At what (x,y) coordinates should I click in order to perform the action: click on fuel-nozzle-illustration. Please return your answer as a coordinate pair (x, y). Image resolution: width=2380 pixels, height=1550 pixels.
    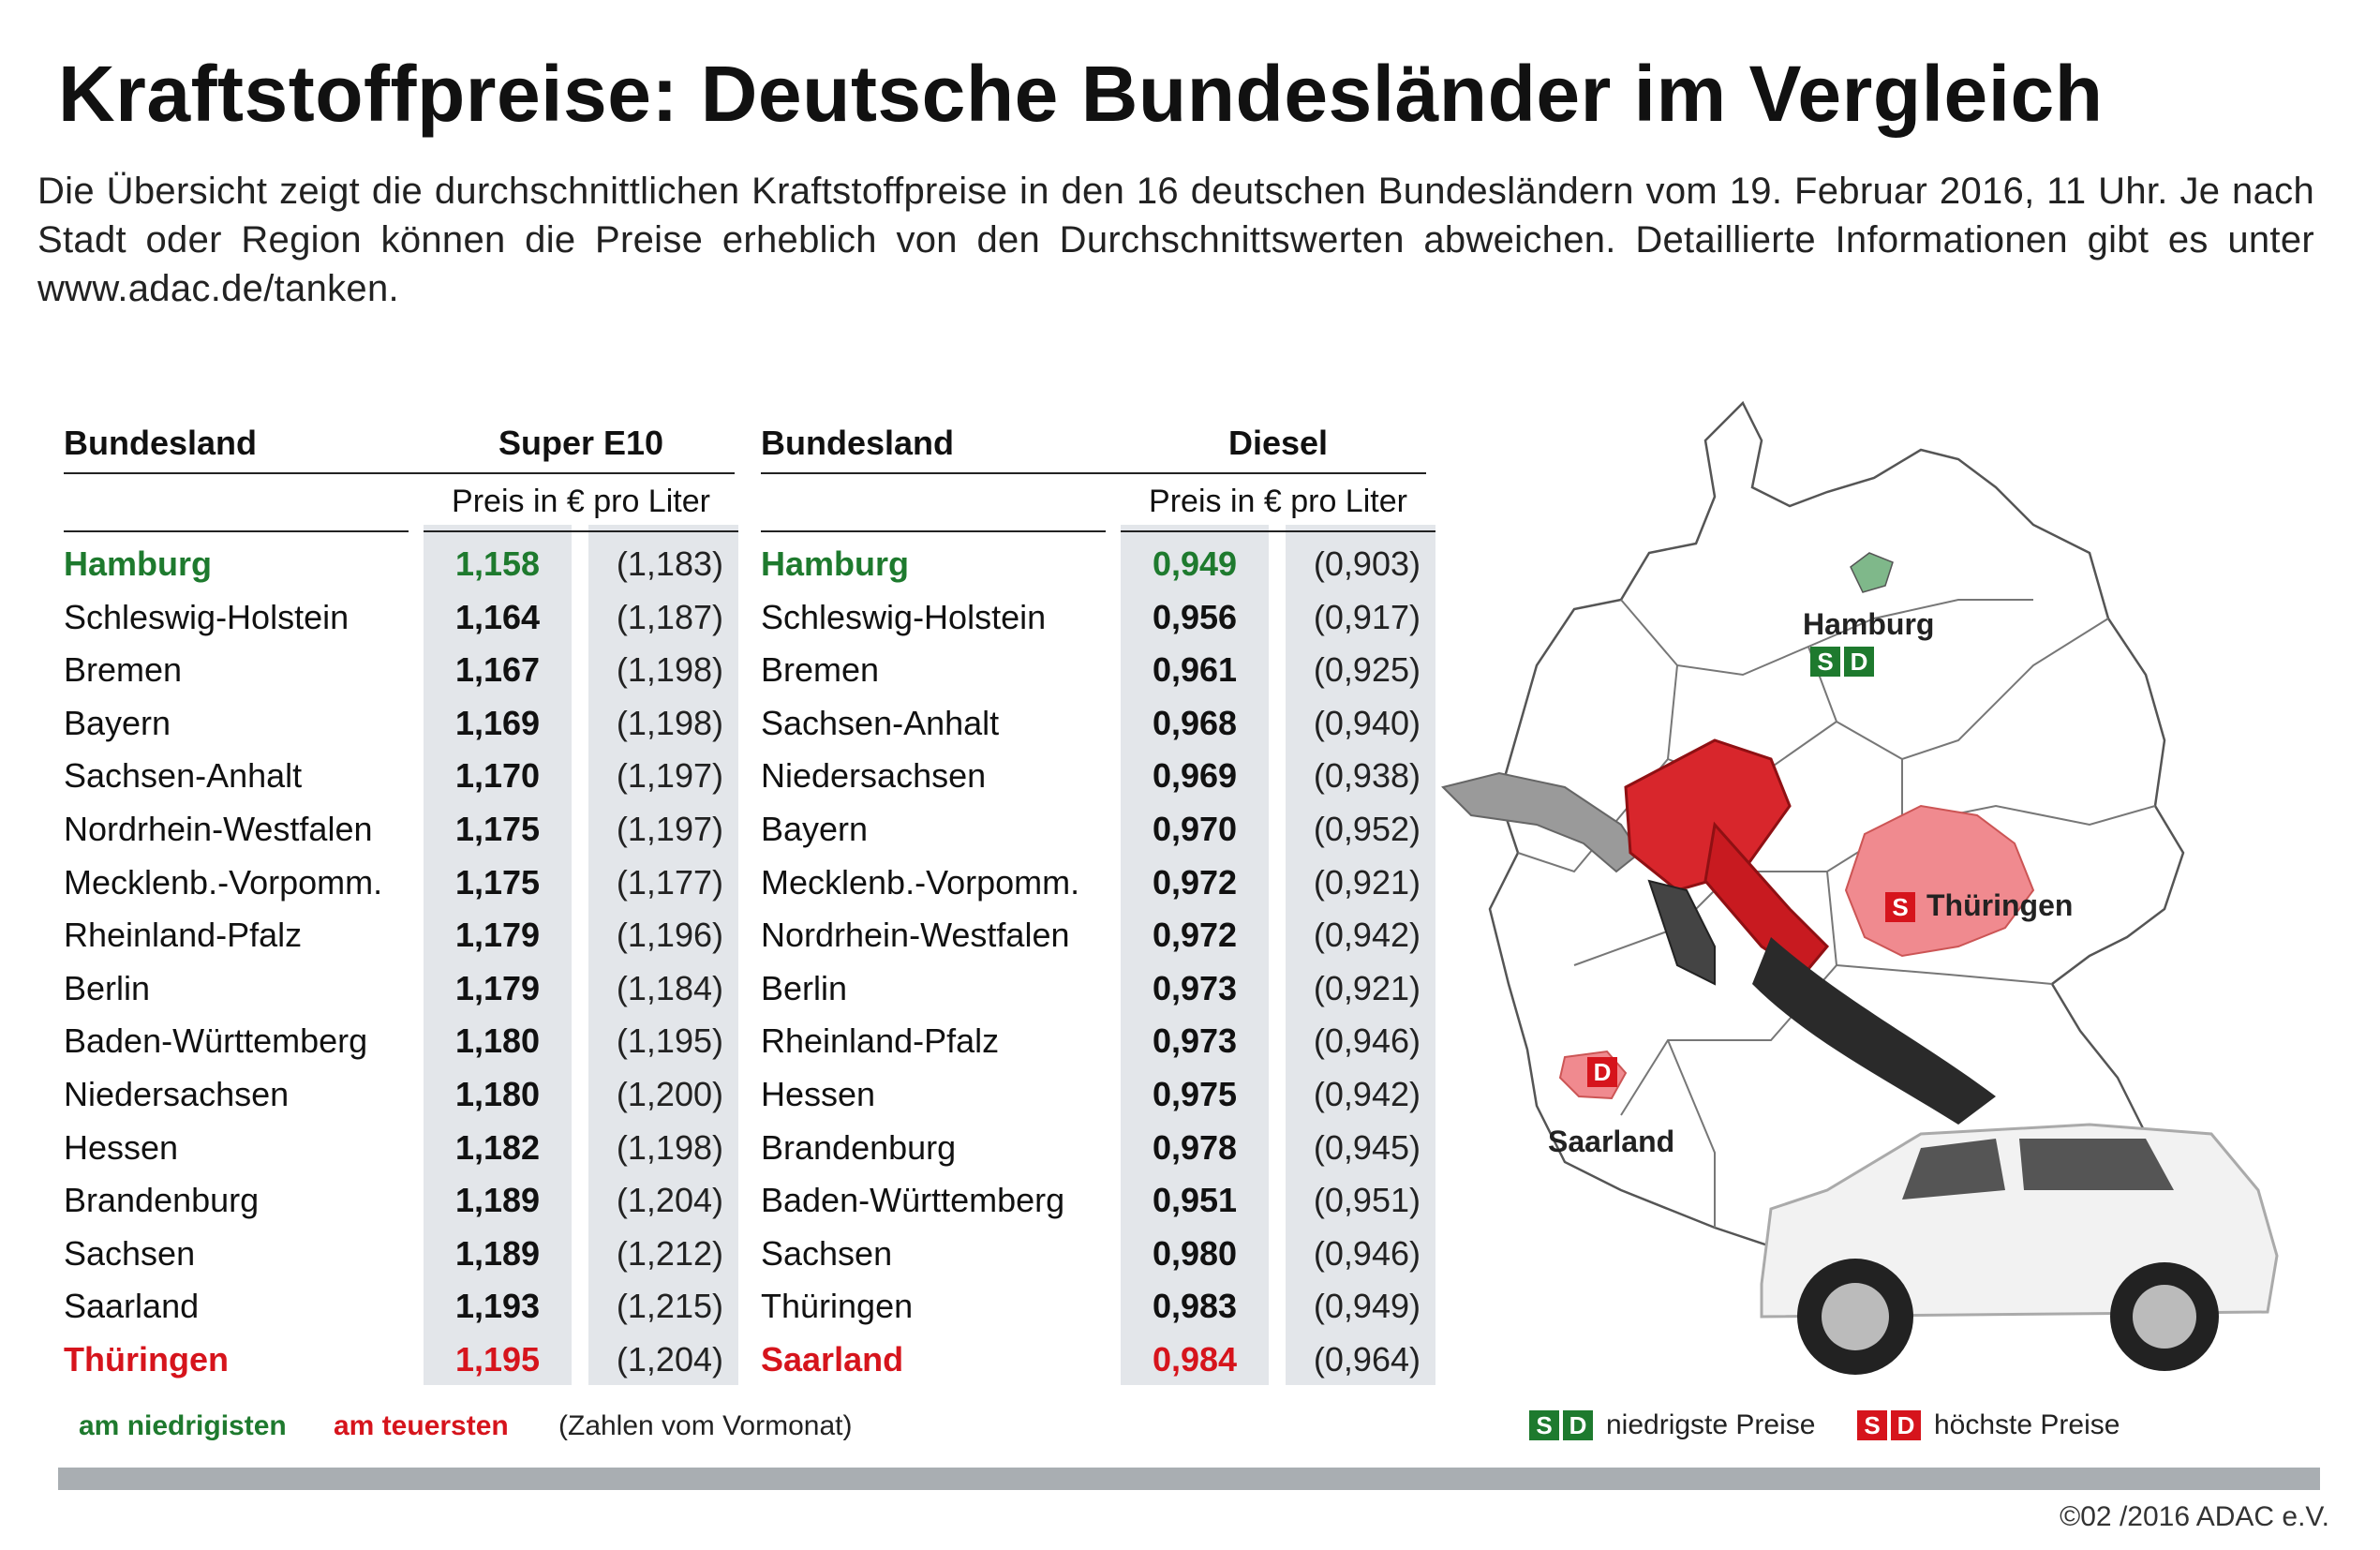
    Looking at the image, I should click on (1718, 931).